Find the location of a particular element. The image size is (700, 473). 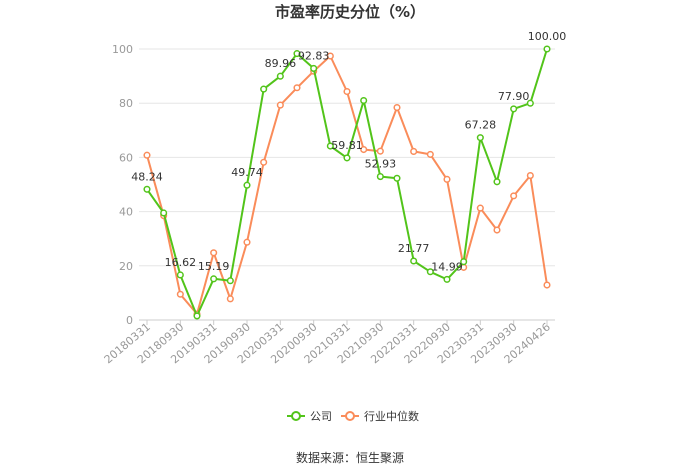

y-tick-label-40: 40 is located at coordinates (126, 212).